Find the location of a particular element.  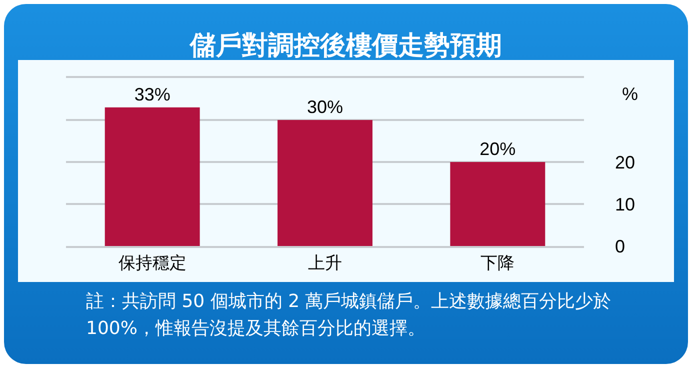

data-label: 33% is located at coordinates (152, 94).